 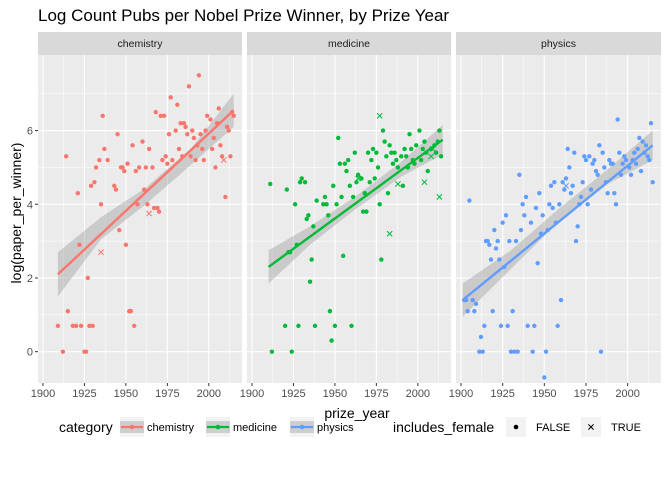 I want to click on facet-strip-label: medicine, so click(x=349, y=44).